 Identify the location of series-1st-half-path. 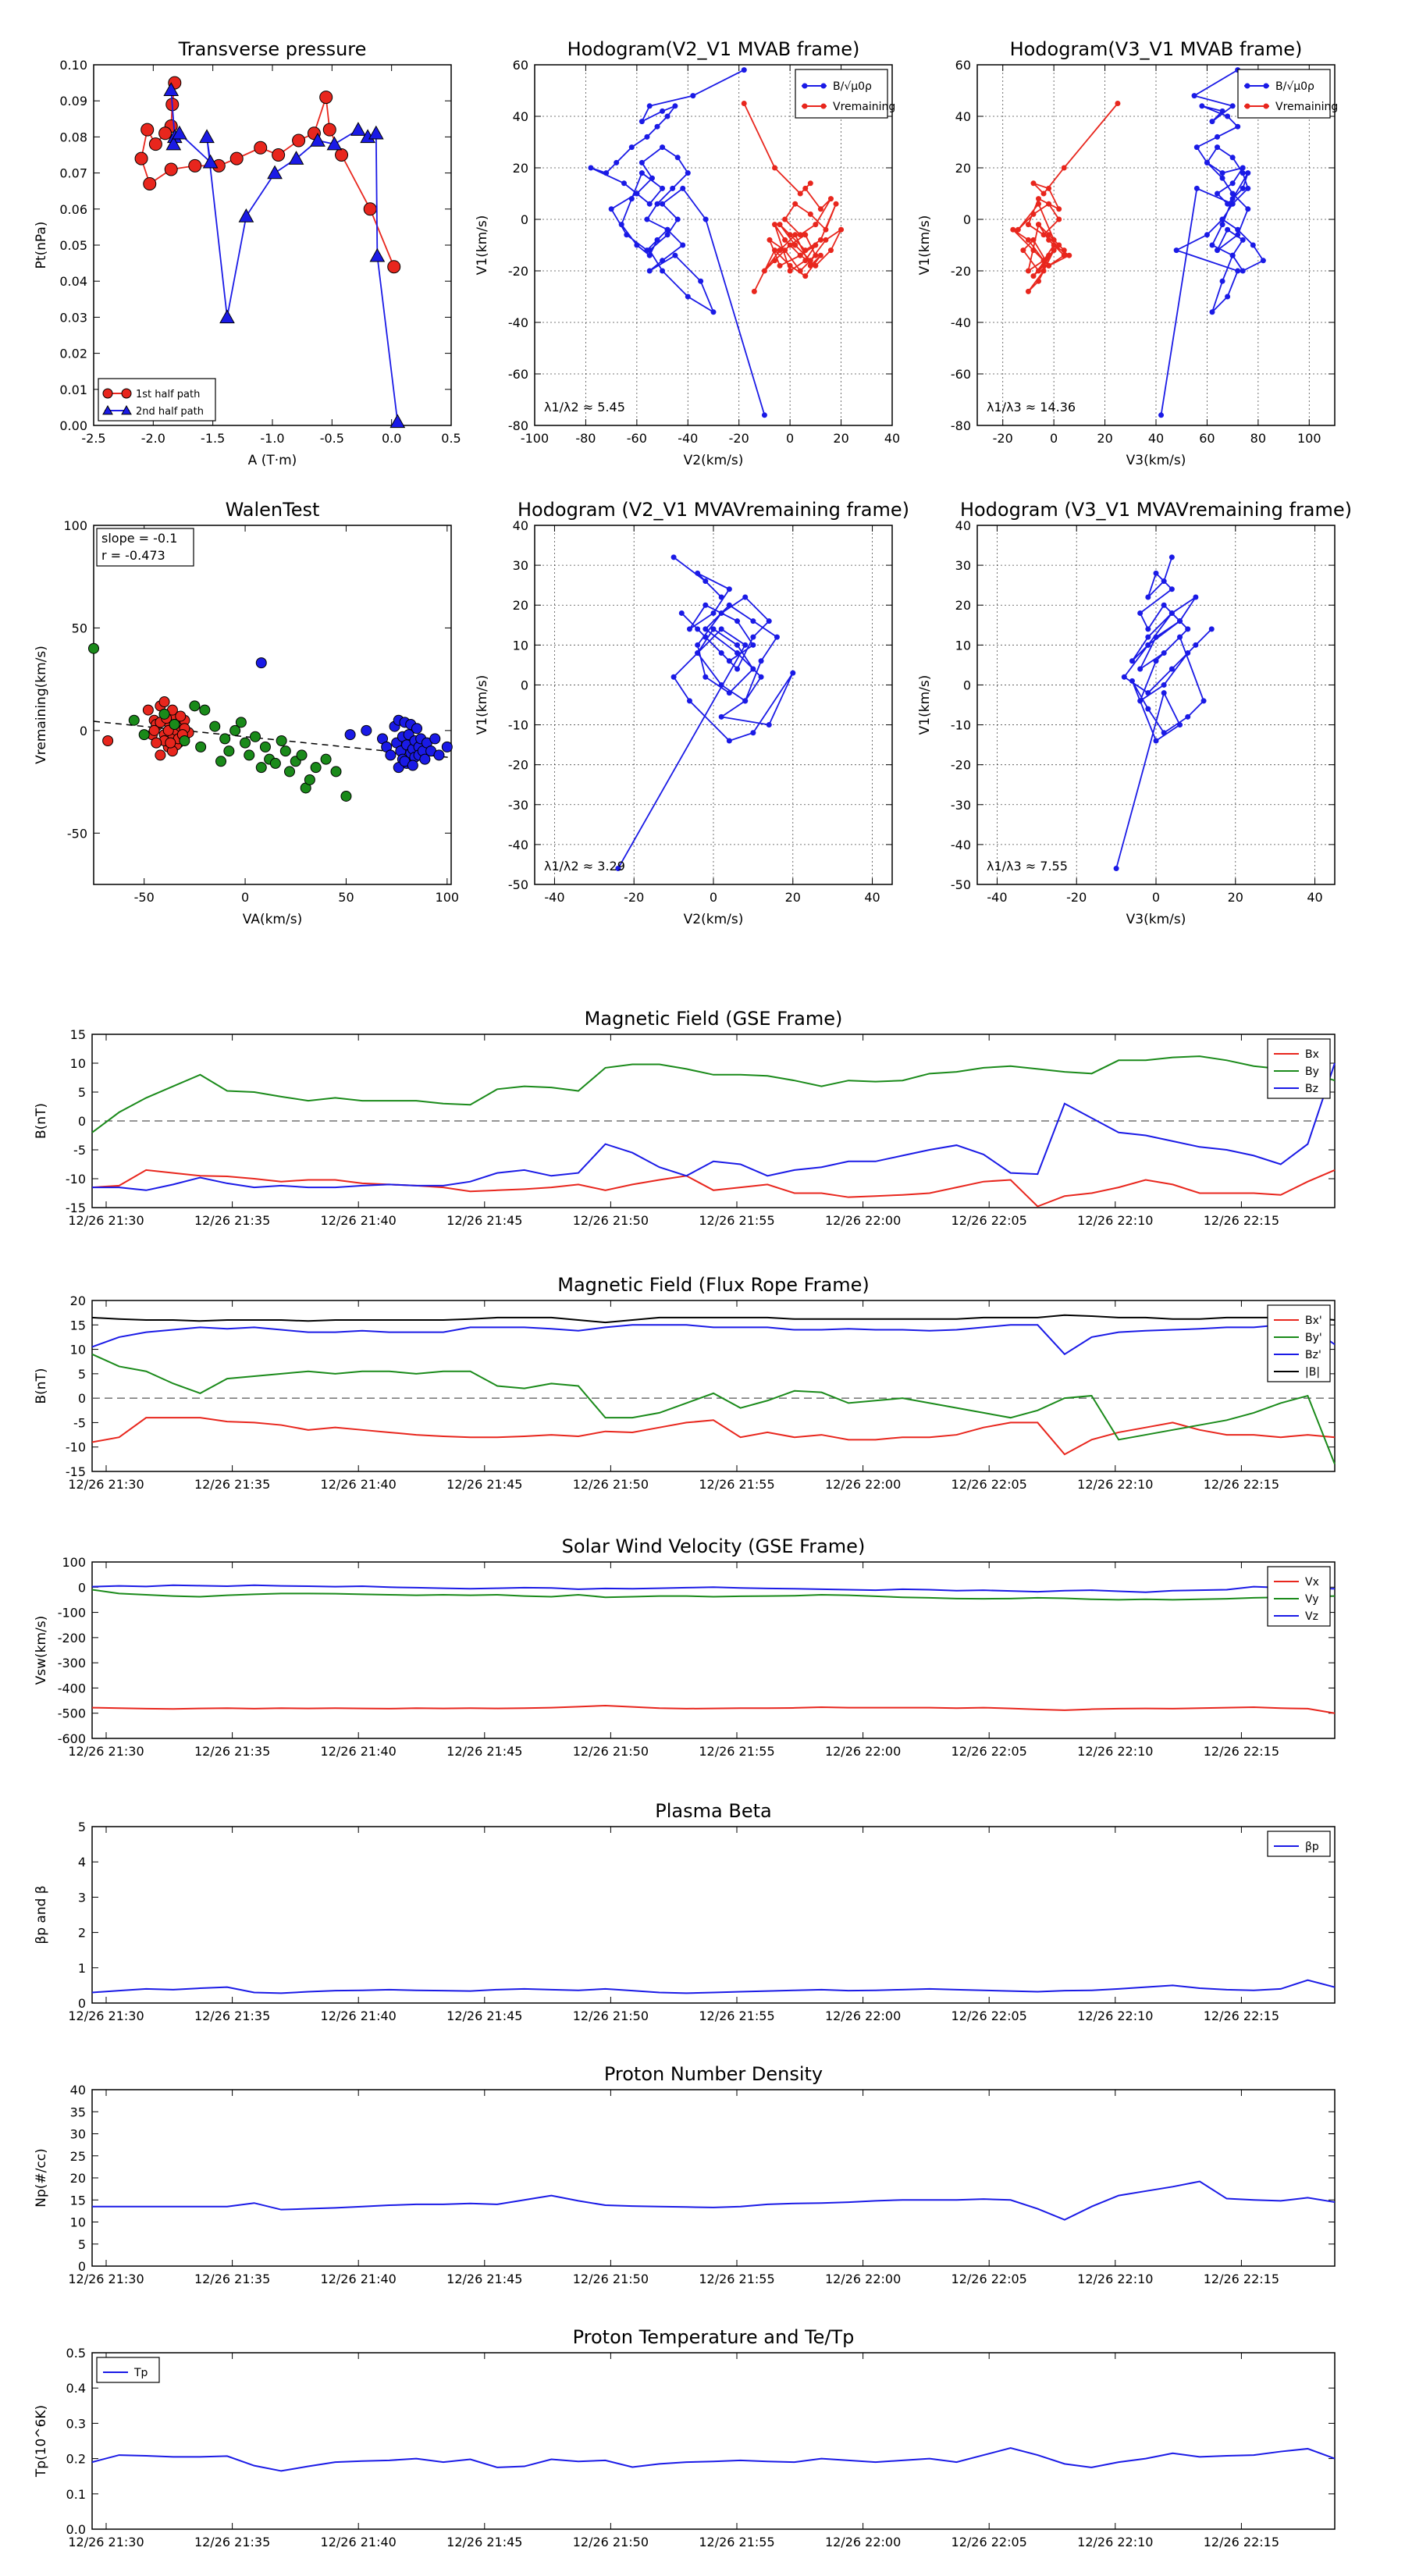
(268, 175).